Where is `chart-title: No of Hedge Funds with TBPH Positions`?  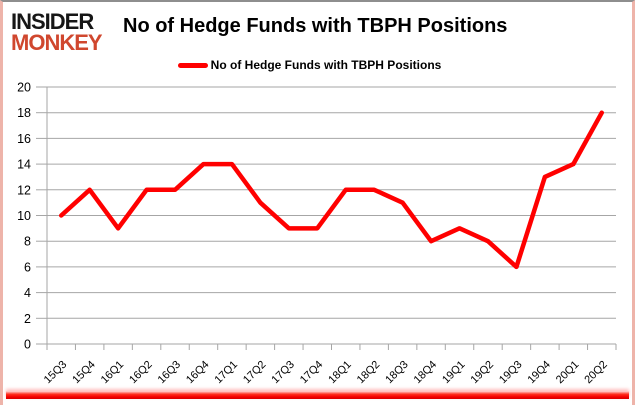
chart-title: No of Hedge Funds with TBPH Positions is located at coordinates (315, 26).